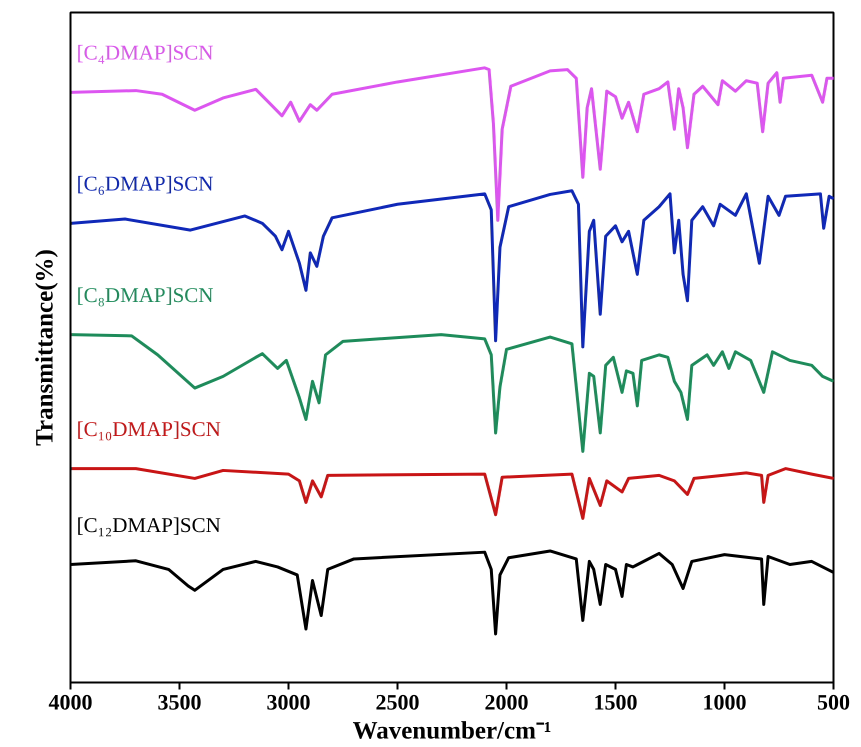 The width and height of the screenshot is (861, 747). What do you see at coordinates (288, 702) in the screenshot?
I see `x-tick-label: 3000` at bounding box center [288, 702].